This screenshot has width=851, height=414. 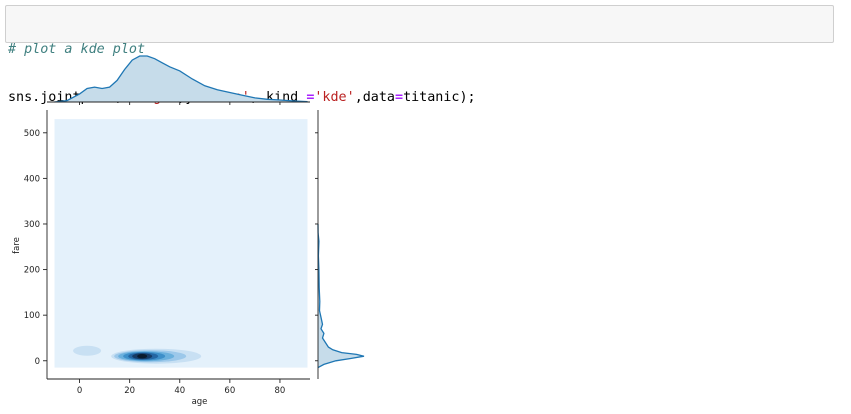 I want to click on x-tick-label: 80, so click(x=280, y=391).